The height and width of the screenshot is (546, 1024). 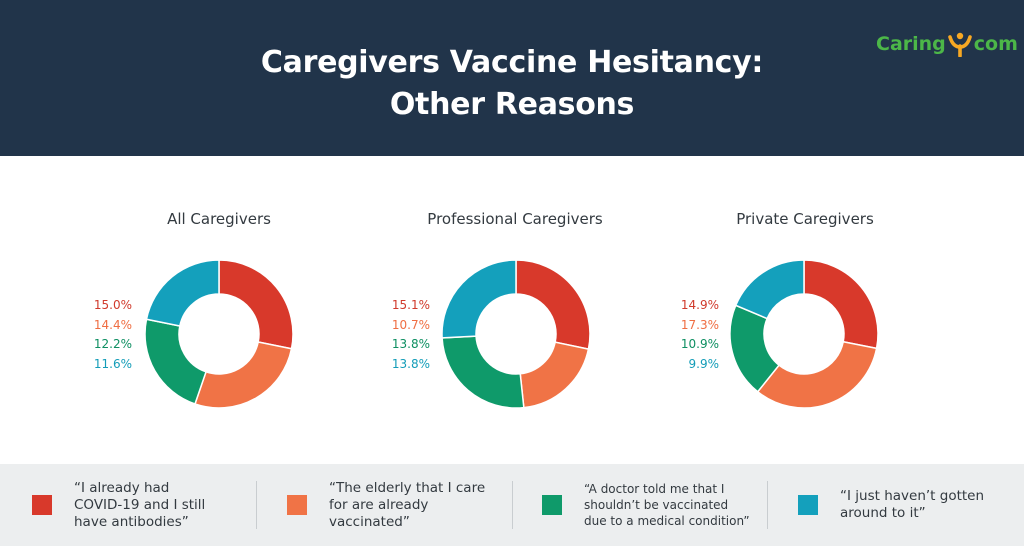 What do you see at coordinates (694, 335) in the screenshot?
I see `value-labels-private: 14.9% 17.3% 10.9% 9.9%` at bounding box center [694, 335].